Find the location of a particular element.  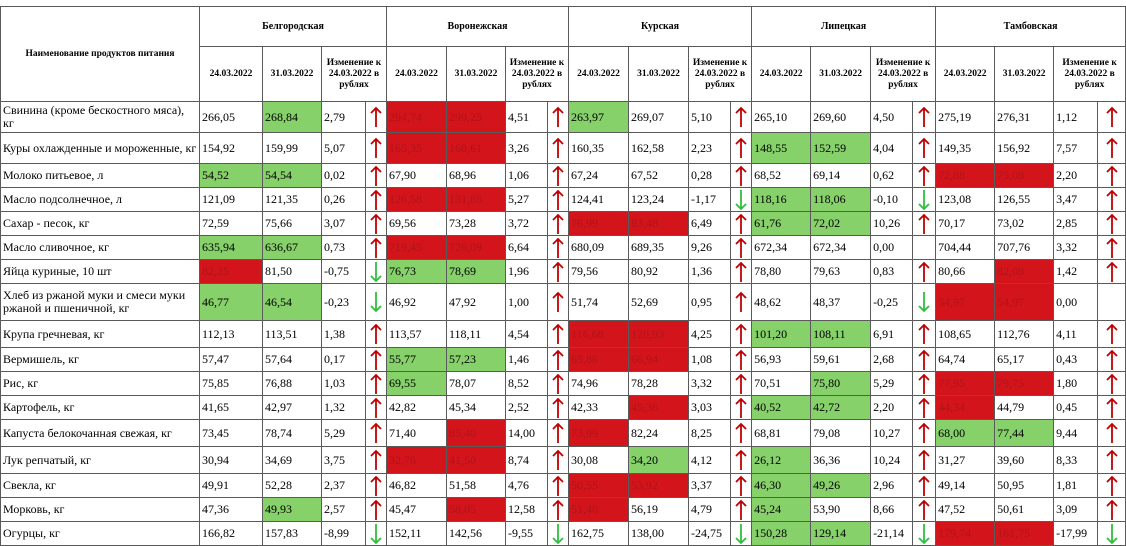

price-2022-03-31: 162,58 is located at coordinates (659, 148).